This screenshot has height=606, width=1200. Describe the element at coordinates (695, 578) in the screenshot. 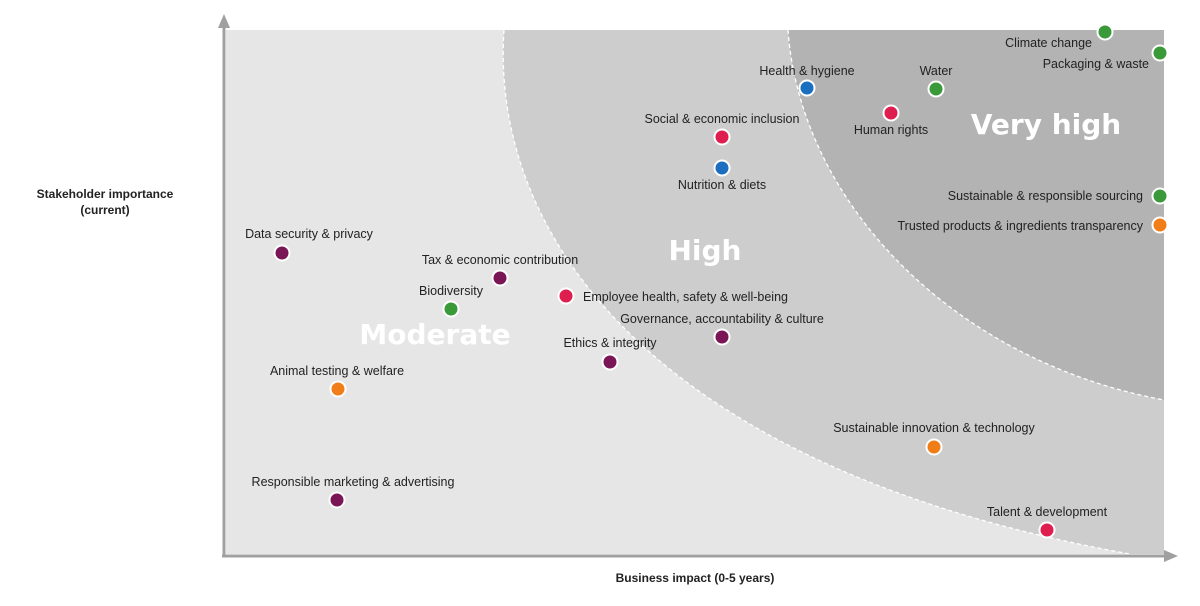

I see `x-axis-title: Business impact (0-5 years)` at that location.